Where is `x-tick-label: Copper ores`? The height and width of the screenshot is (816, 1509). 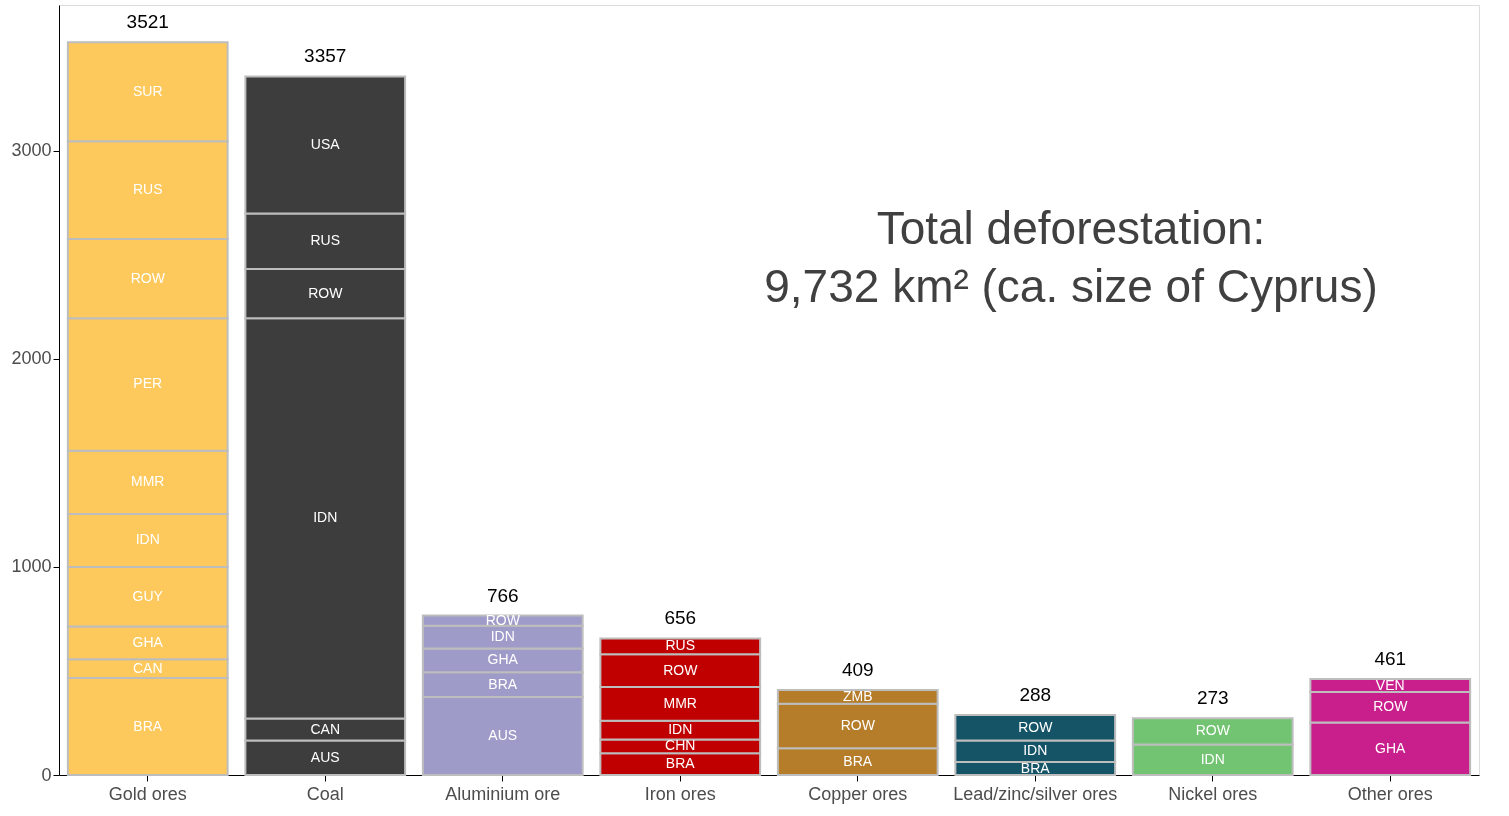 x-tick-label: Copper ores is located at coordinates (858, 793).